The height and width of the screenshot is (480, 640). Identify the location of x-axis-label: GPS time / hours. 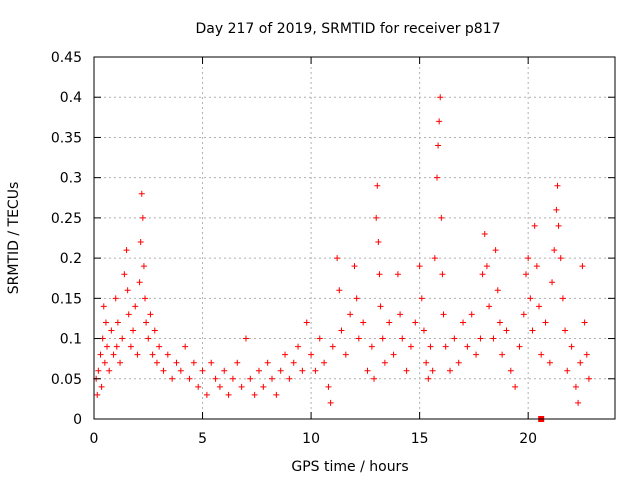
(349, 467).